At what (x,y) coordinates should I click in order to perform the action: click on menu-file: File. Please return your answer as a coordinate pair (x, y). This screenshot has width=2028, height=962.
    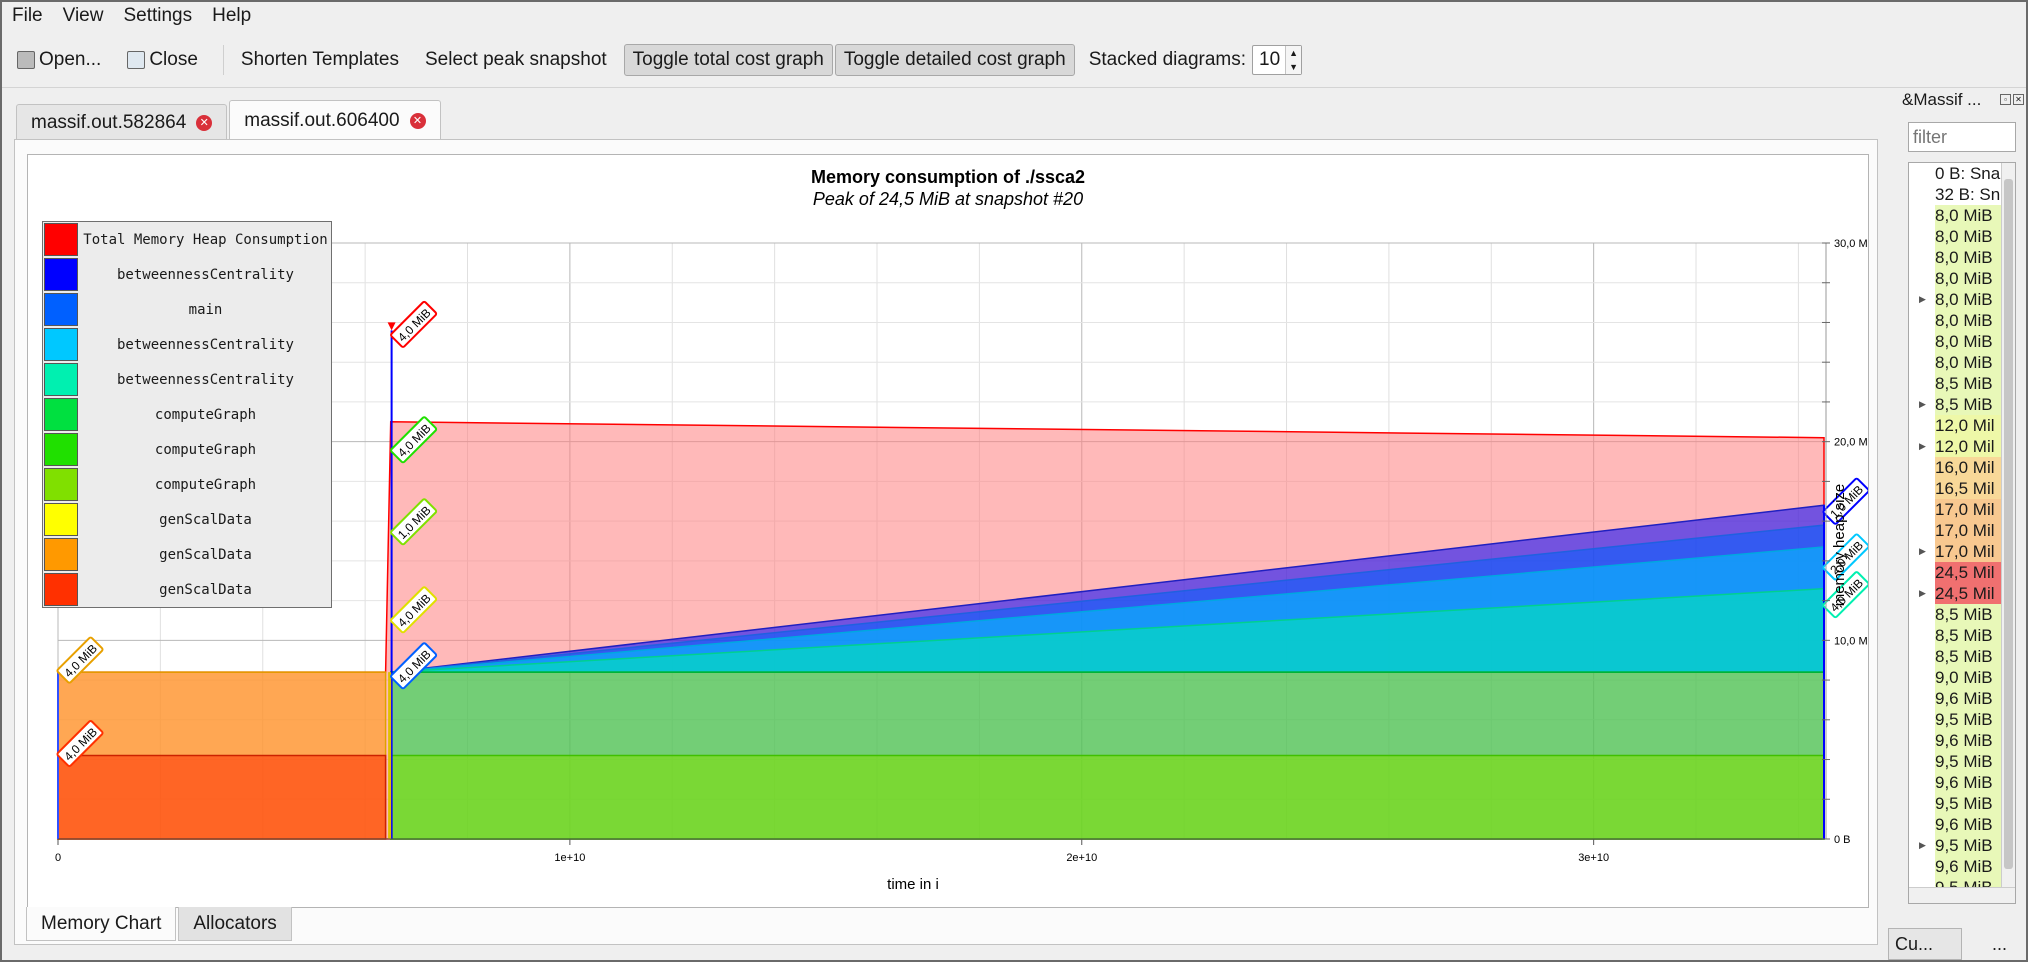
    Looking at the image, I should click on (27, 15).